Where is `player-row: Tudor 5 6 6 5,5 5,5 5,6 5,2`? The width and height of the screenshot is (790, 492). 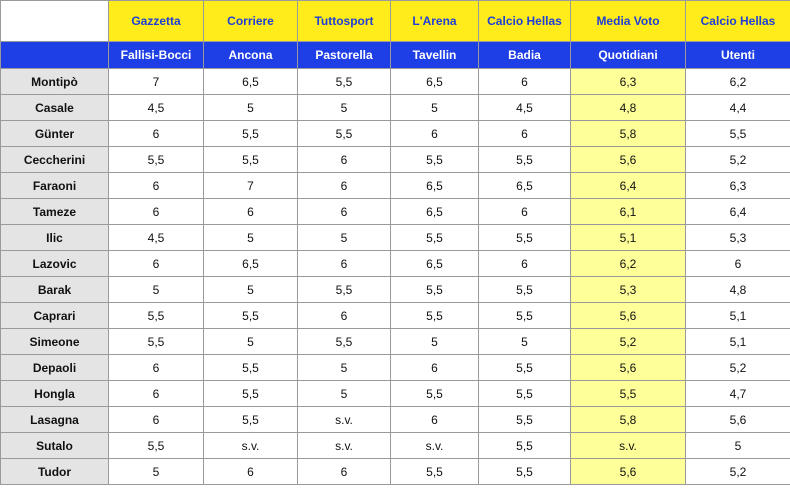
player-row: Tudor 5 6 6 5,5 5,5 5,6 5,2 is located at coordinates (395, 471).